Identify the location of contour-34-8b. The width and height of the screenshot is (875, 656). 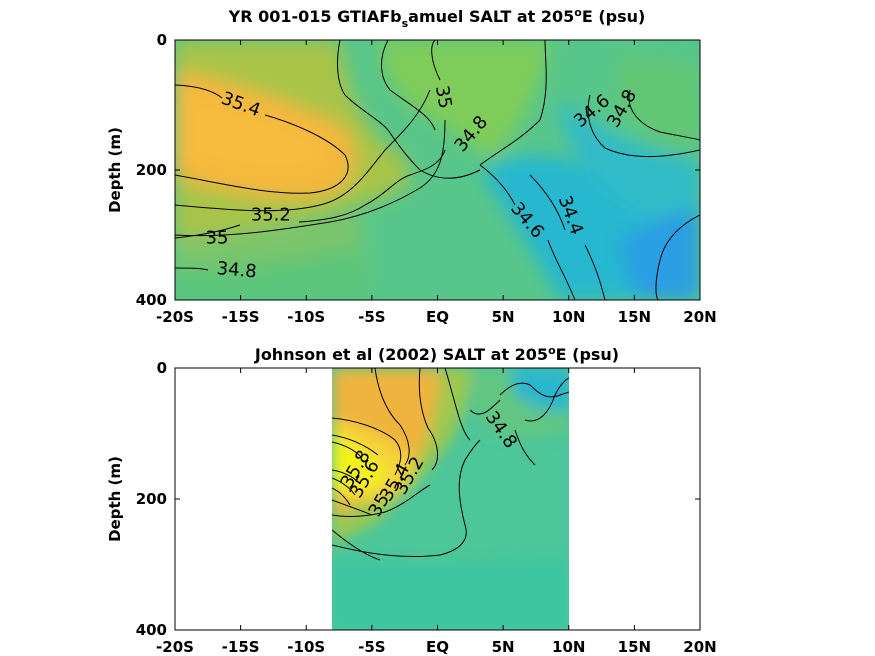
(513, 103).